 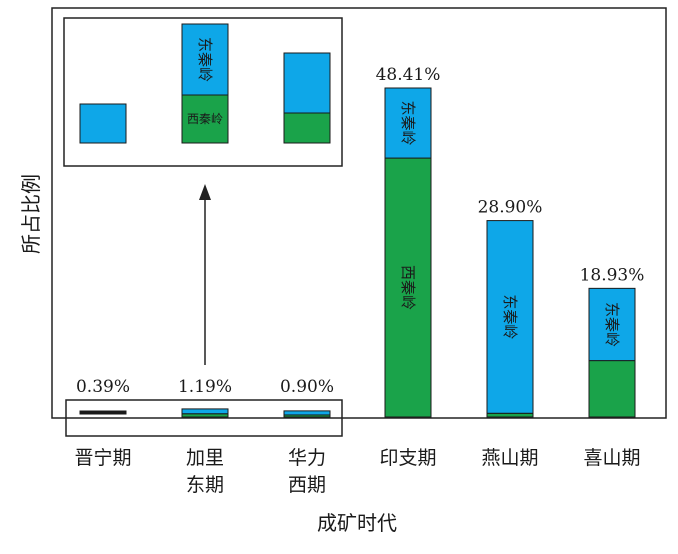 What do you see at coordinates (103, 387) in the screenshot?
I see `total-label-0: 0.39%` at bounding box center [103, 387].